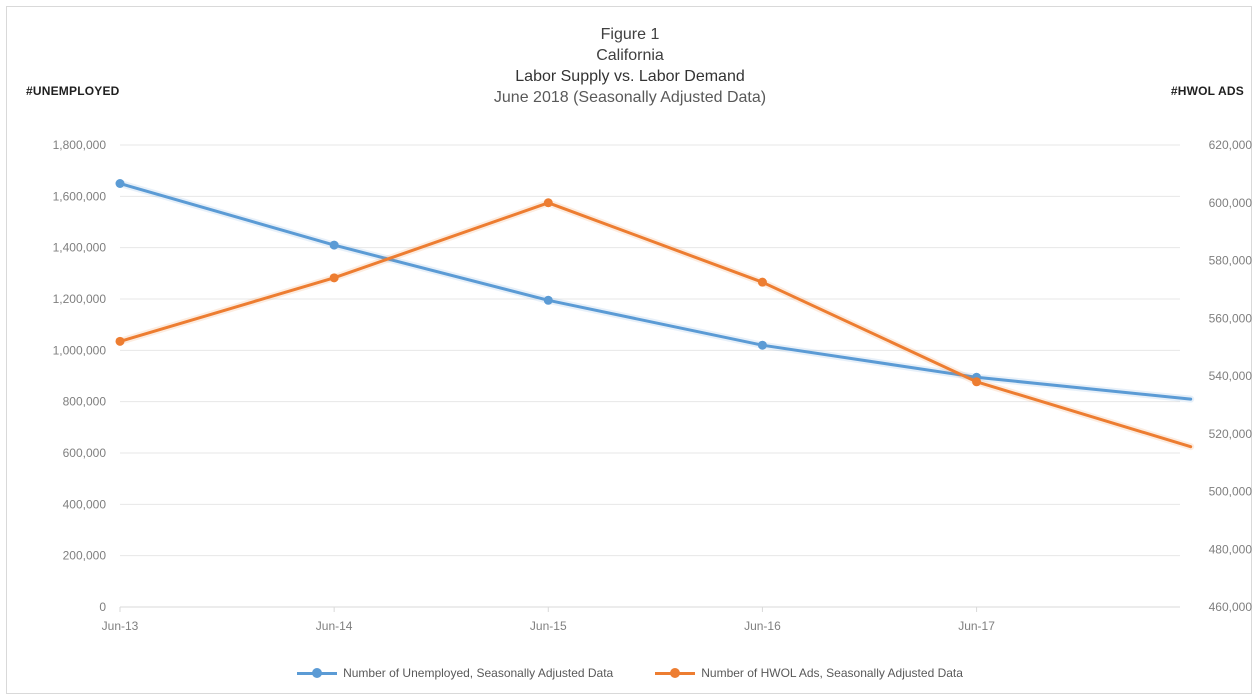  Describe the element at coordinates (80, 248) in the screenshot. I see `y-left-tick-label: 1,400,000` at that location.